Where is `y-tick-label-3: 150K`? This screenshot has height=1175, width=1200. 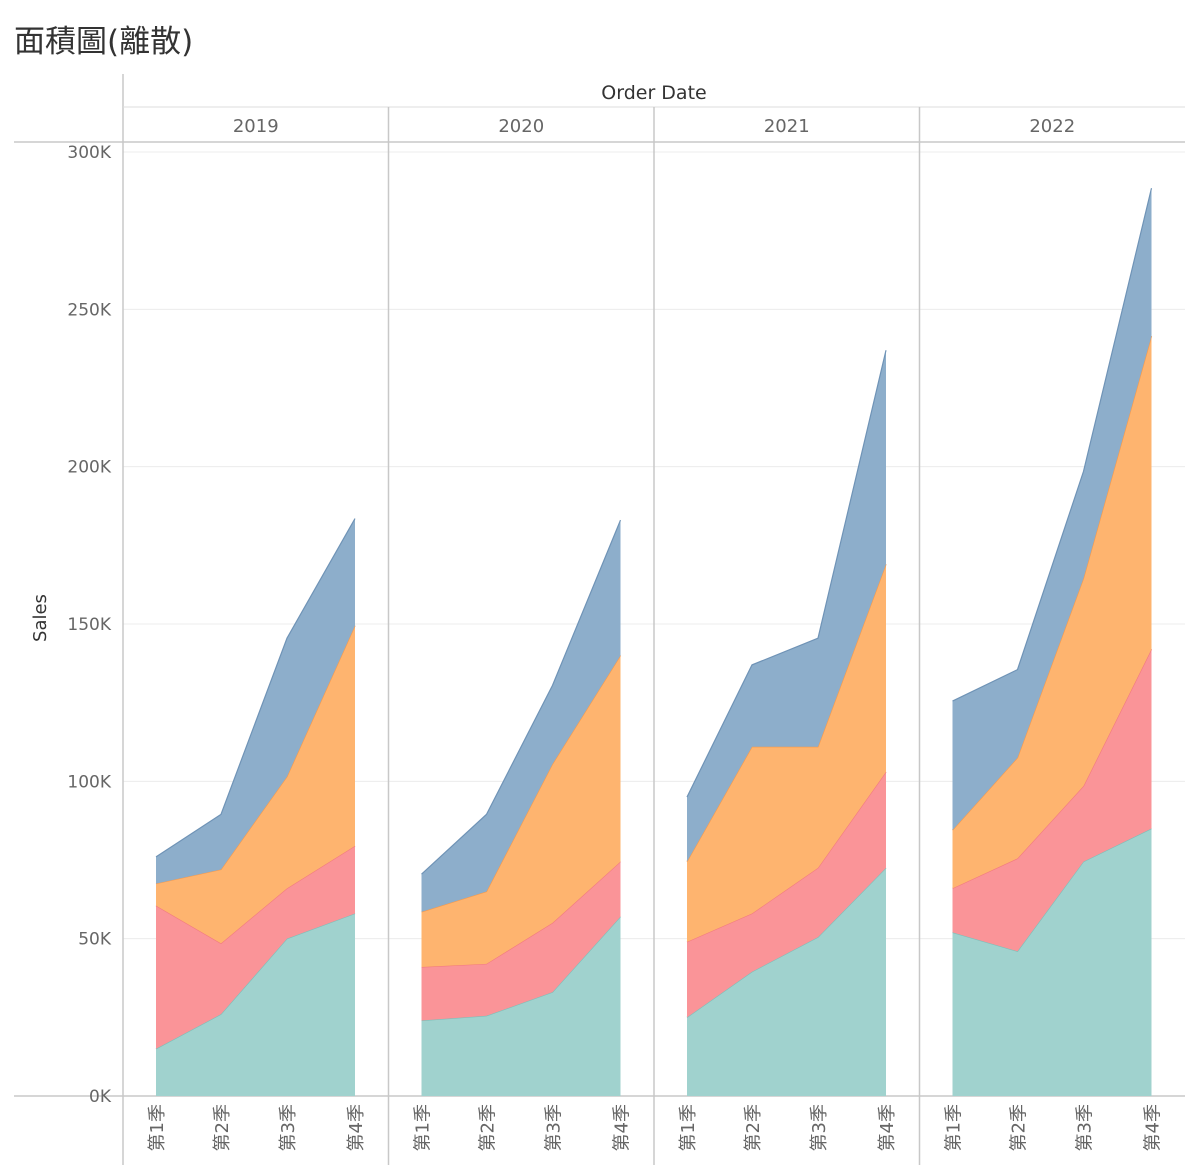
y-tick-label-3: 150K is located at coordinates (89, 625).